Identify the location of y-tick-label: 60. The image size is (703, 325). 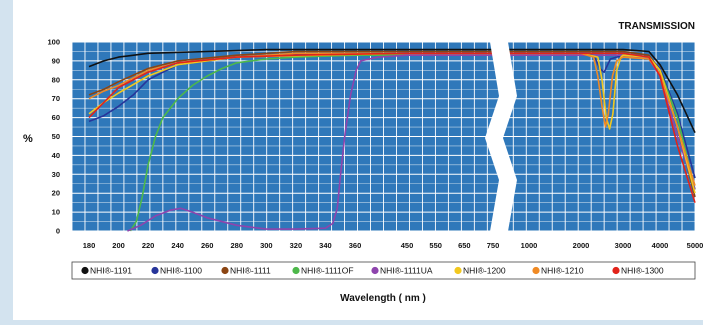
(56, 117).